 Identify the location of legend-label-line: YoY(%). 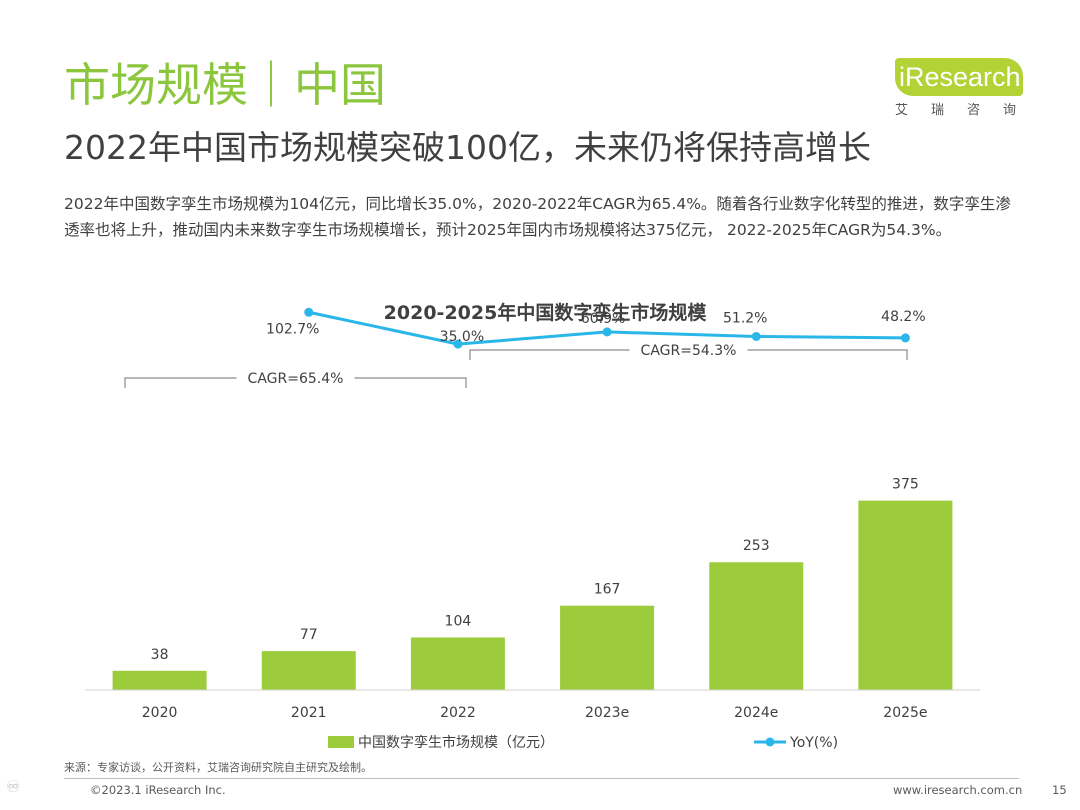
(813, 743).